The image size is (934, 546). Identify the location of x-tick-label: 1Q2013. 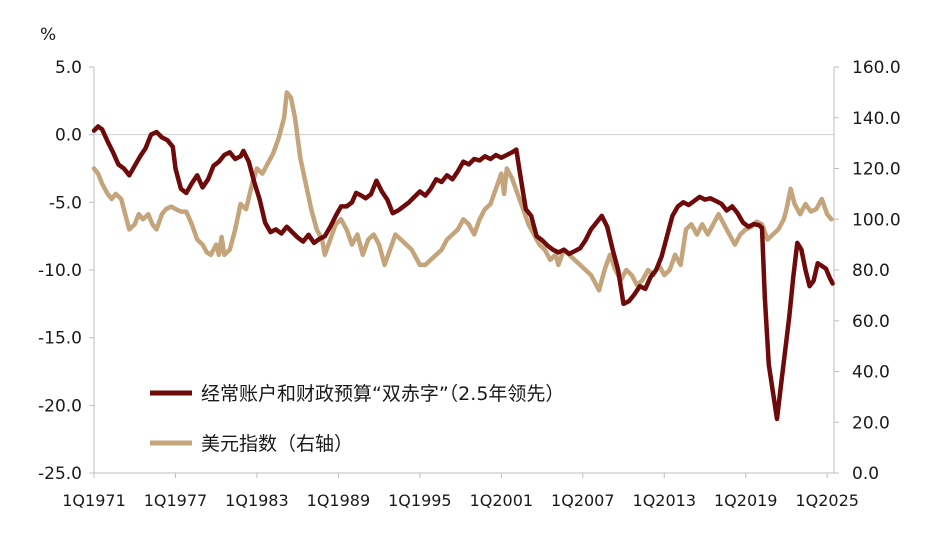
(665, 500).